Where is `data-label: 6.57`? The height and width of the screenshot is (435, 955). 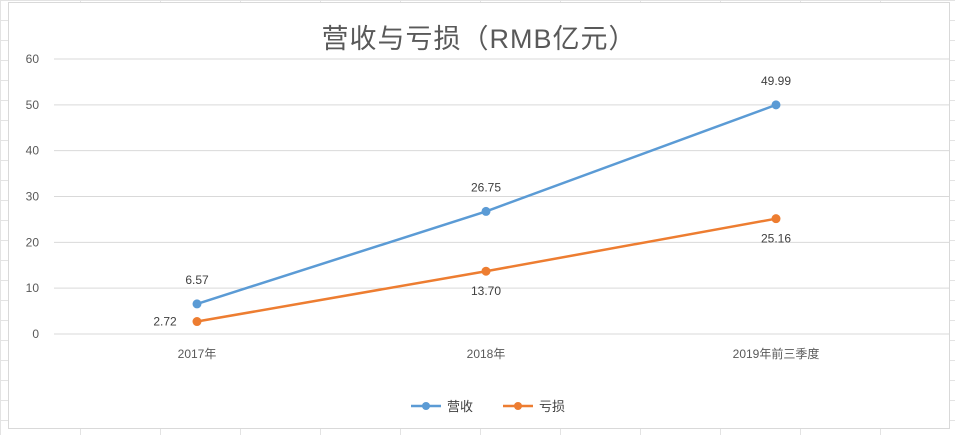 data-label: 6.57 is located at coordinates (197, 280).